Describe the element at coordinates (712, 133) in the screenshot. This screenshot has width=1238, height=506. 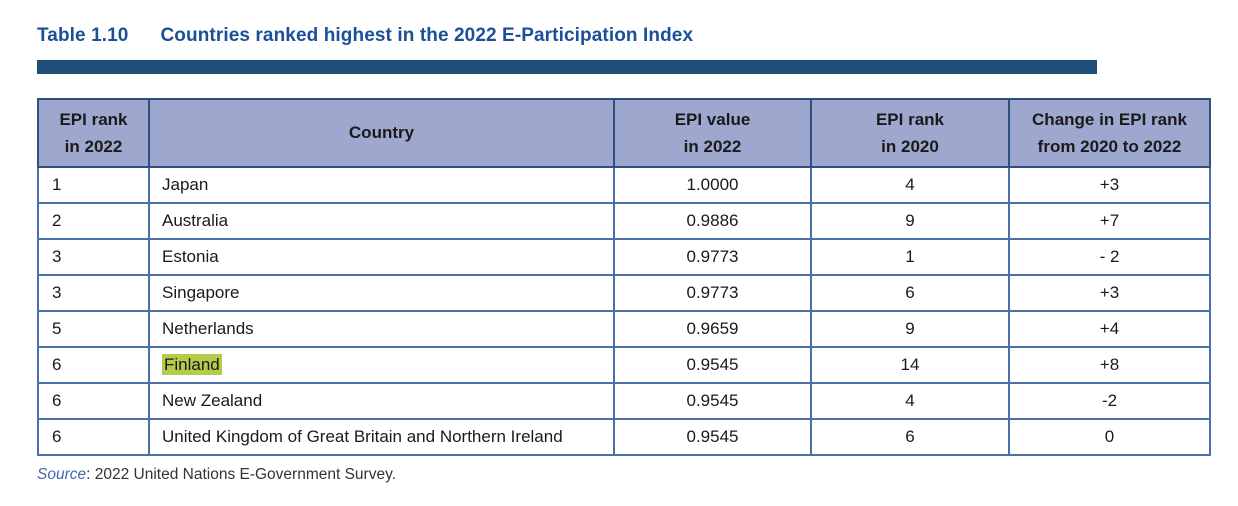
I see `col-header-epi-value-2022: EPI value in 2022` at that location.